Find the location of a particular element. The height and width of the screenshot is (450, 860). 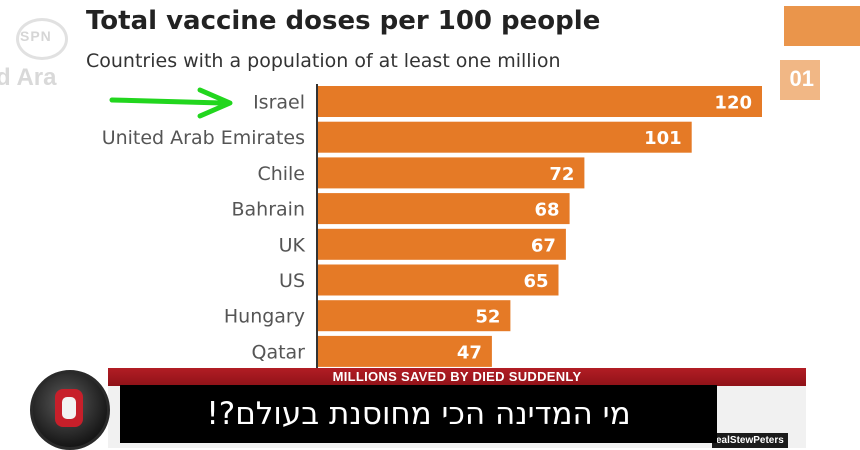

category-label: Chile is located at coordinates (281, 174).